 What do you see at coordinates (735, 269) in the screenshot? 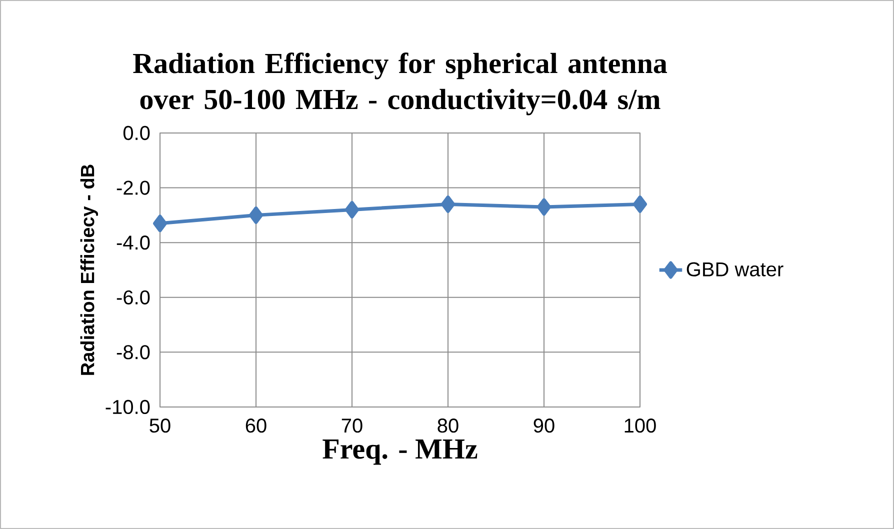
I see `legend-label: GBD water` at bounding box center [735, 269].